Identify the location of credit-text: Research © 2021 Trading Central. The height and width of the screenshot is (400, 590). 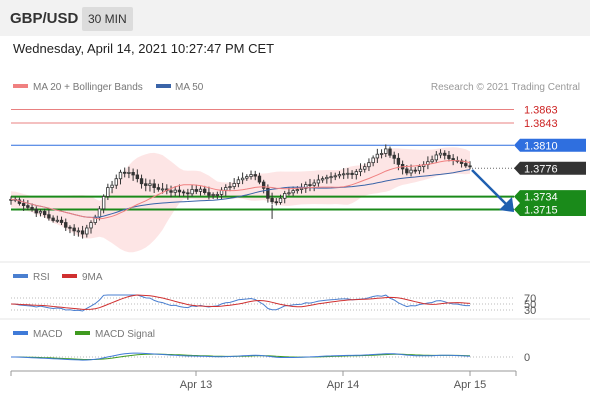
(505, 87).